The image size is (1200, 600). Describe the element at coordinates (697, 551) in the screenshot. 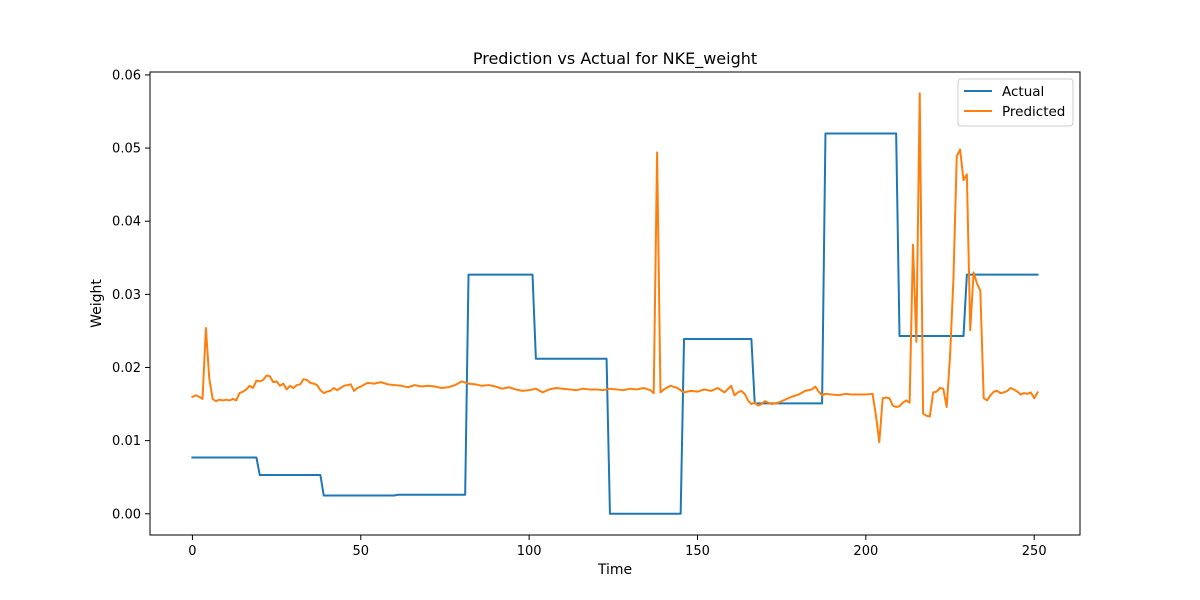

I see `x-tick-label: 150` at that location.